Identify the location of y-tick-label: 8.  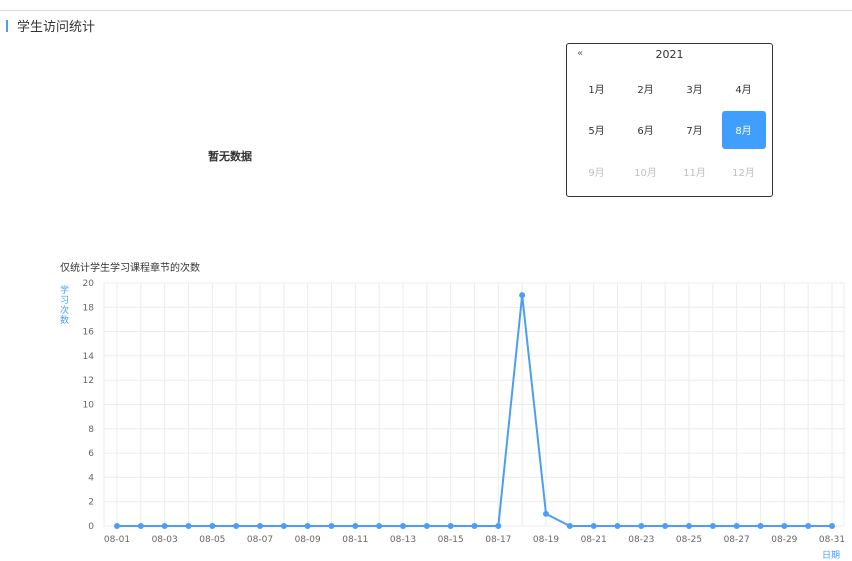
(91, 430).